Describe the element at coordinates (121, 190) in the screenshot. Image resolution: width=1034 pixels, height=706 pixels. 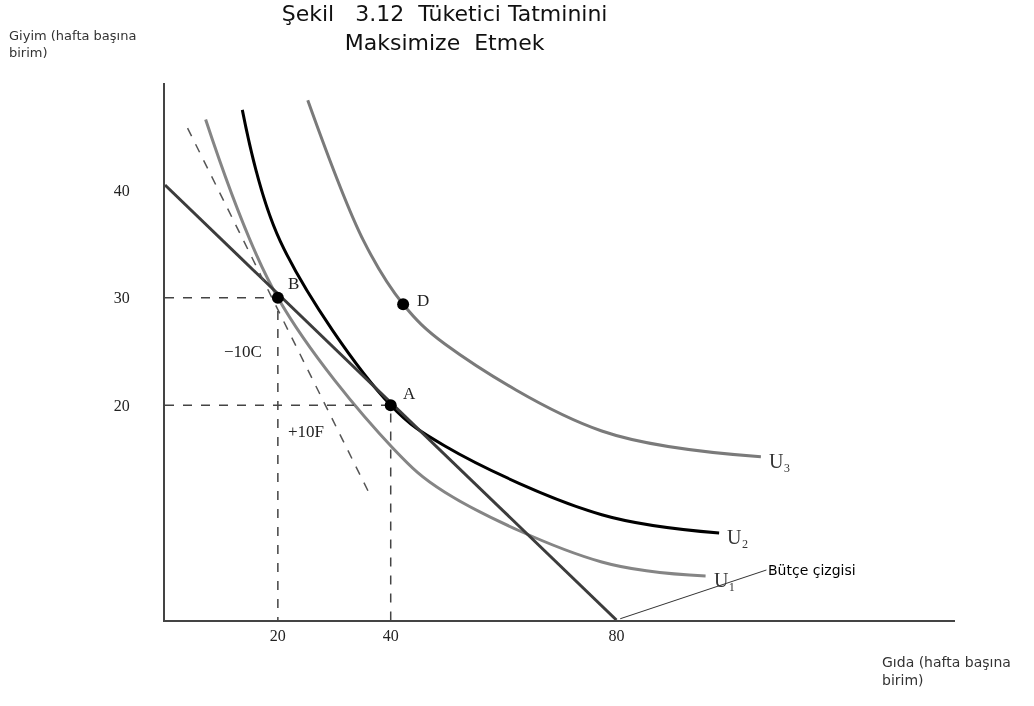
I see `y-tick-label: 40` at that location.